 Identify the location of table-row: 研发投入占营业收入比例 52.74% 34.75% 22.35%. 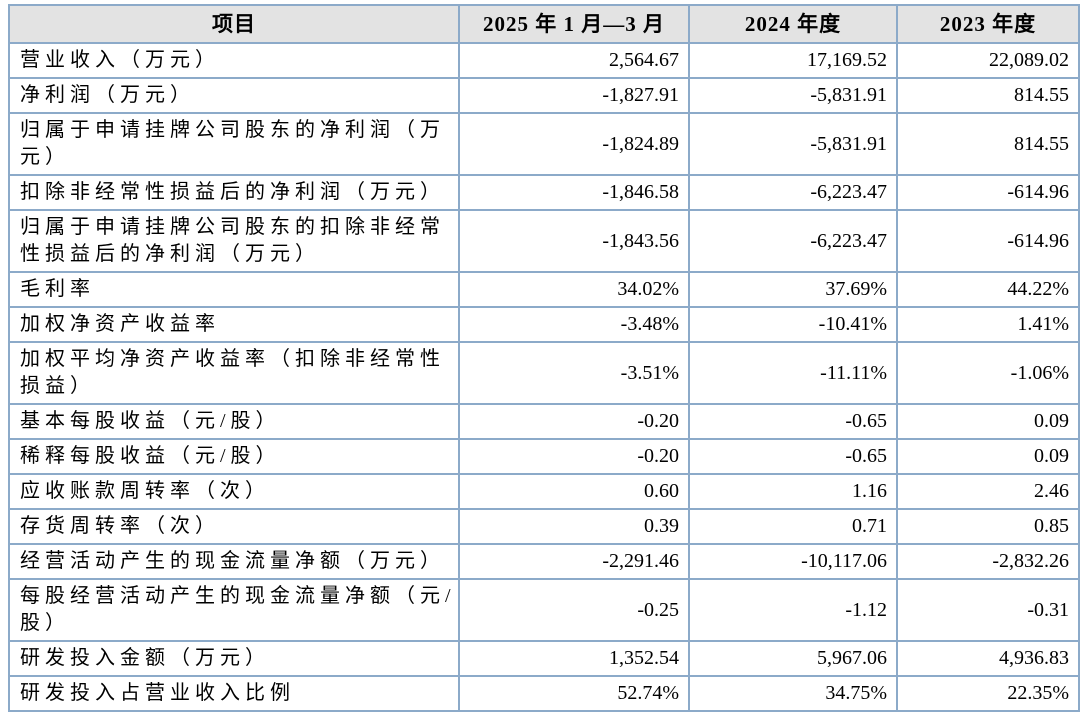
(544, 693).